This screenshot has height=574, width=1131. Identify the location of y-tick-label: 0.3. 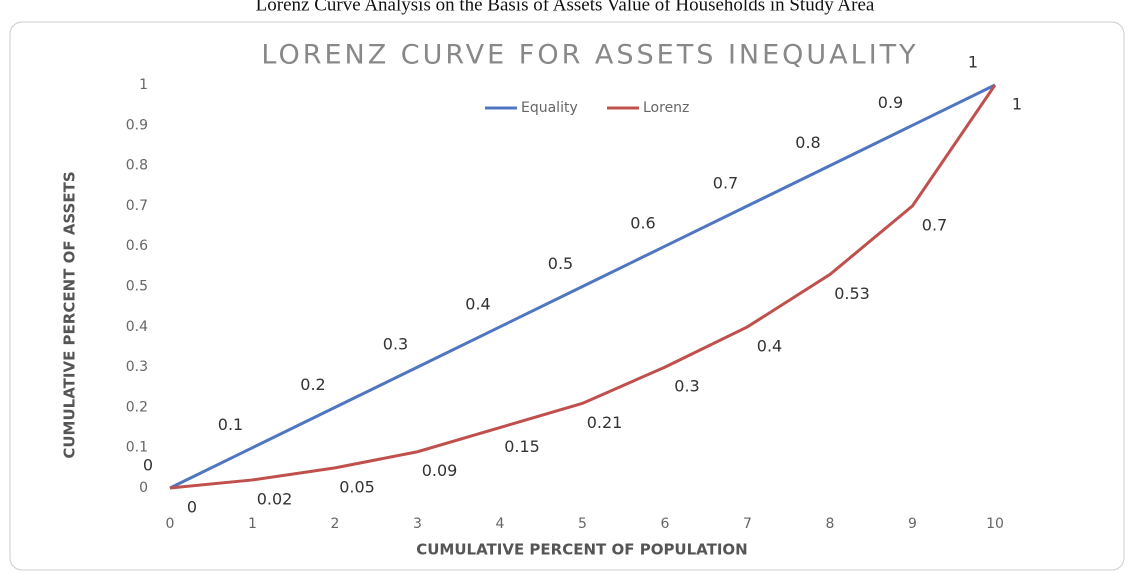
(137, 367).